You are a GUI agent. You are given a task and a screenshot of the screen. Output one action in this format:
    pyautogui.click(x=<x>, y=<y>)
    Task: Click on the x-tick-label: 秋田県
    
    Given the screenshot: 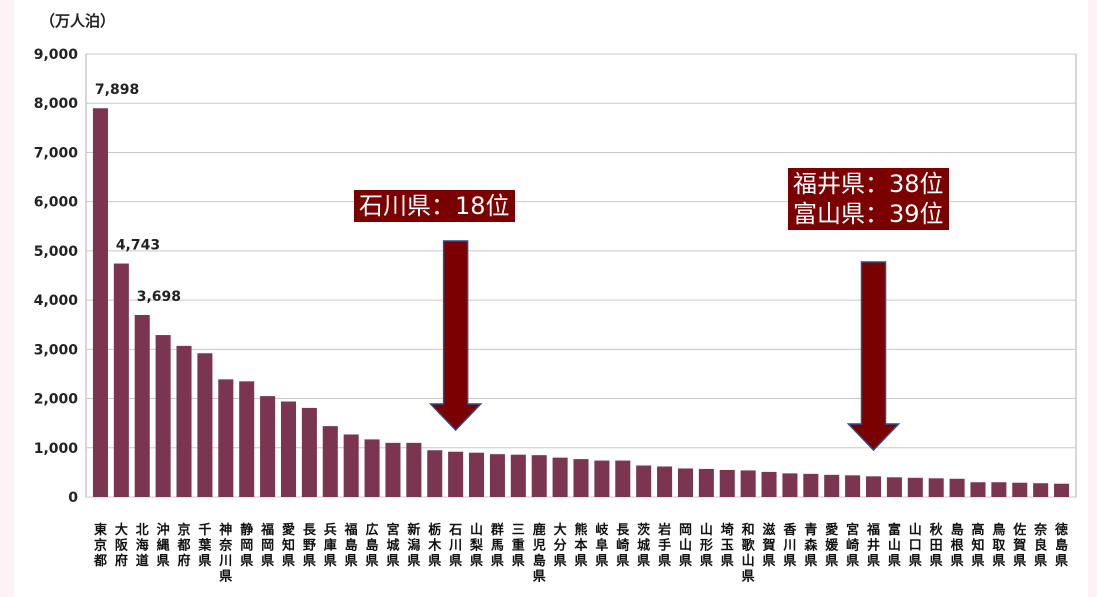 What is the action you would take?
    pyautogui.click(x=937, y=545)
    